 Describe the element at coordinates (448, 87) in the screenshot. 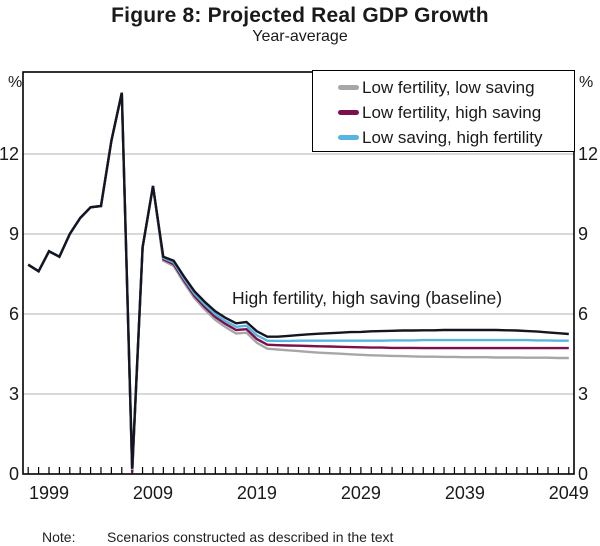

I see `legend-label: Low fertility, low saving` at that location.